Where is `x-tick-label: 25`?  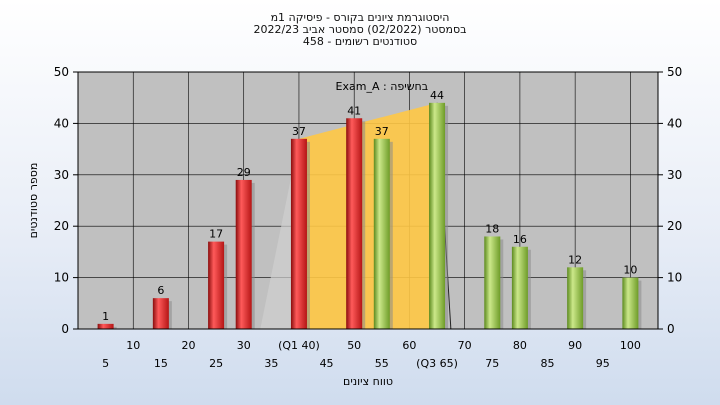
x-tick-label: 25 is located at coordinates (216, 363).